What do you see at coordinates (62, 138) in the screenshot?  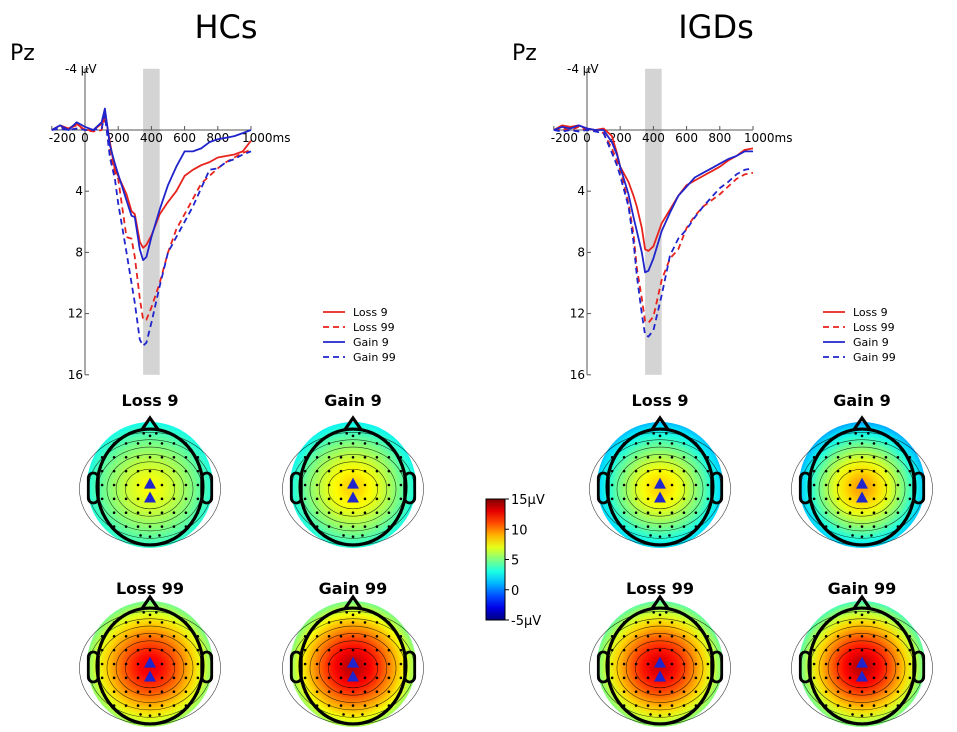 I see `x-tick-label: -200` at bounding box center [62, 138].